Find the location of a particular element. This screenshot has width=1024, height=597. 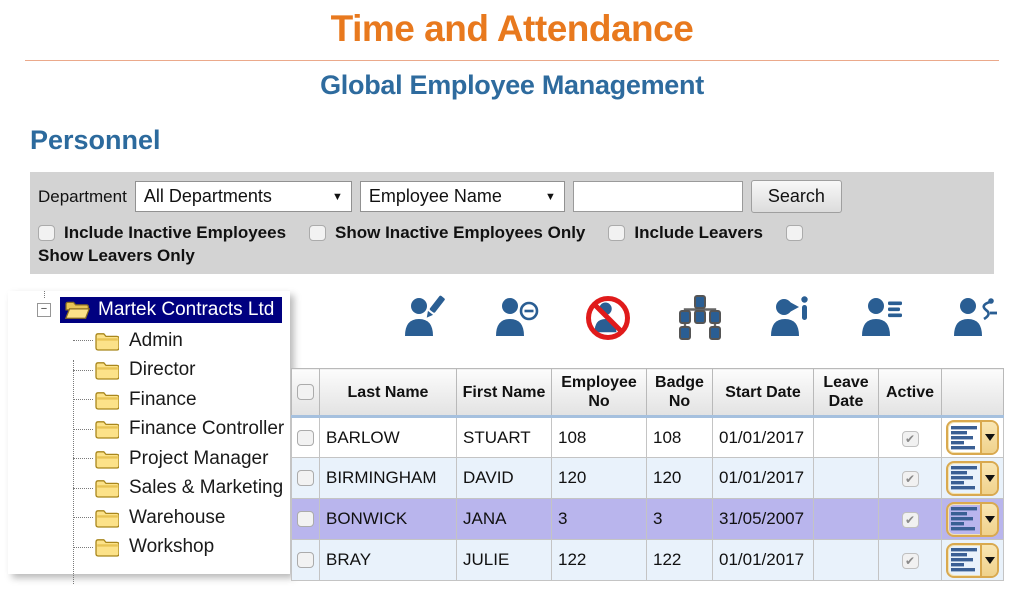

tree-node-director: Director is located at coordinates (181, 371).